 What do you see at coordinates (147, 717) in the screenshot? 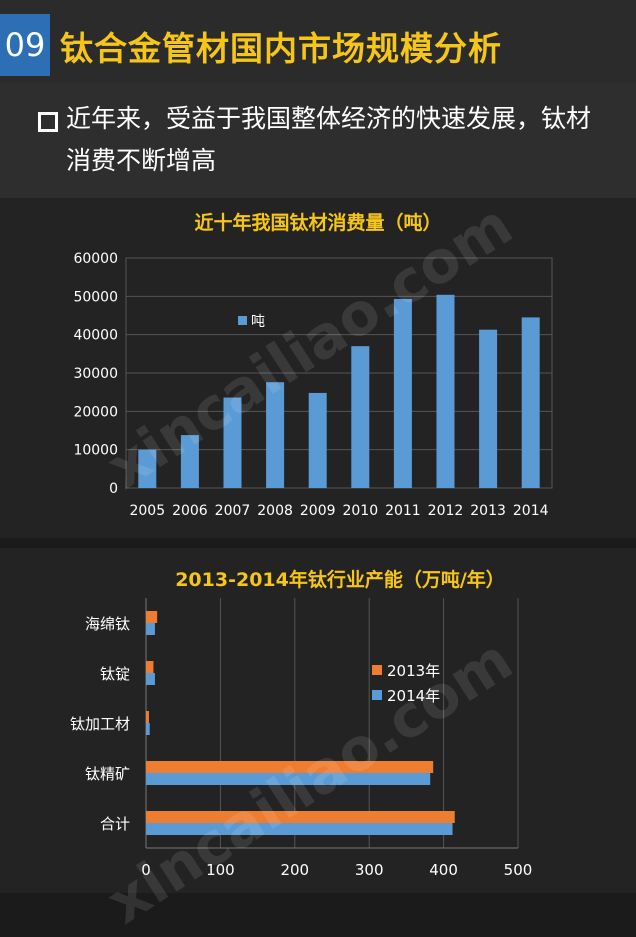
I see `bar-钛加工材-2013年` at bounding box center [147, 717].